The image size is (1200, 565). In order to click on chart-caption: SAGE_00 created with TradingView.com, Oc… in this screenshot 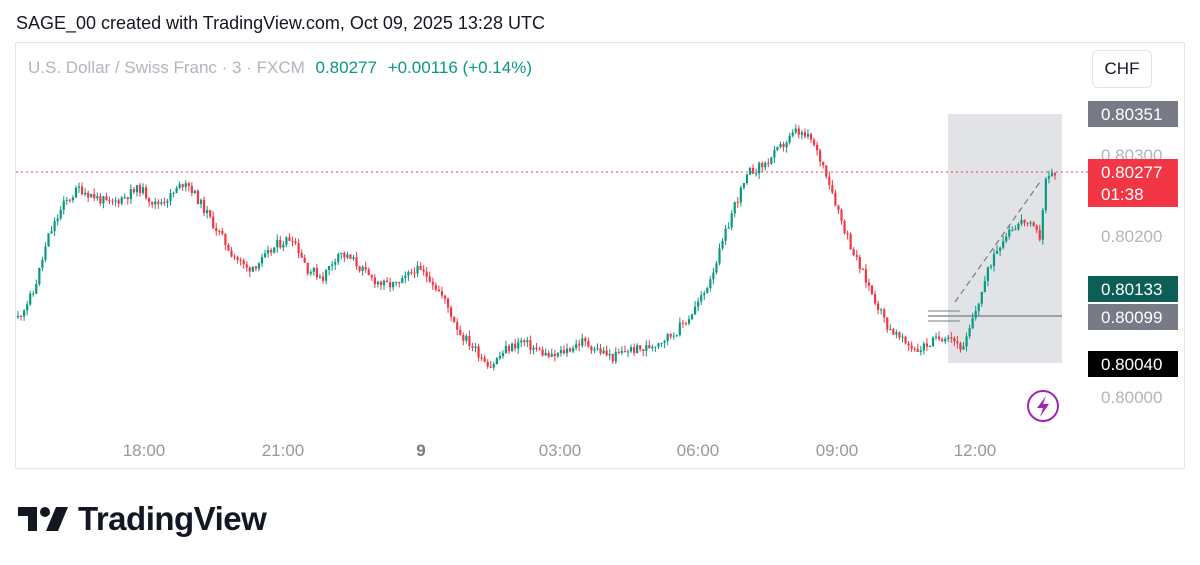, I will do `click(280, 23)`.